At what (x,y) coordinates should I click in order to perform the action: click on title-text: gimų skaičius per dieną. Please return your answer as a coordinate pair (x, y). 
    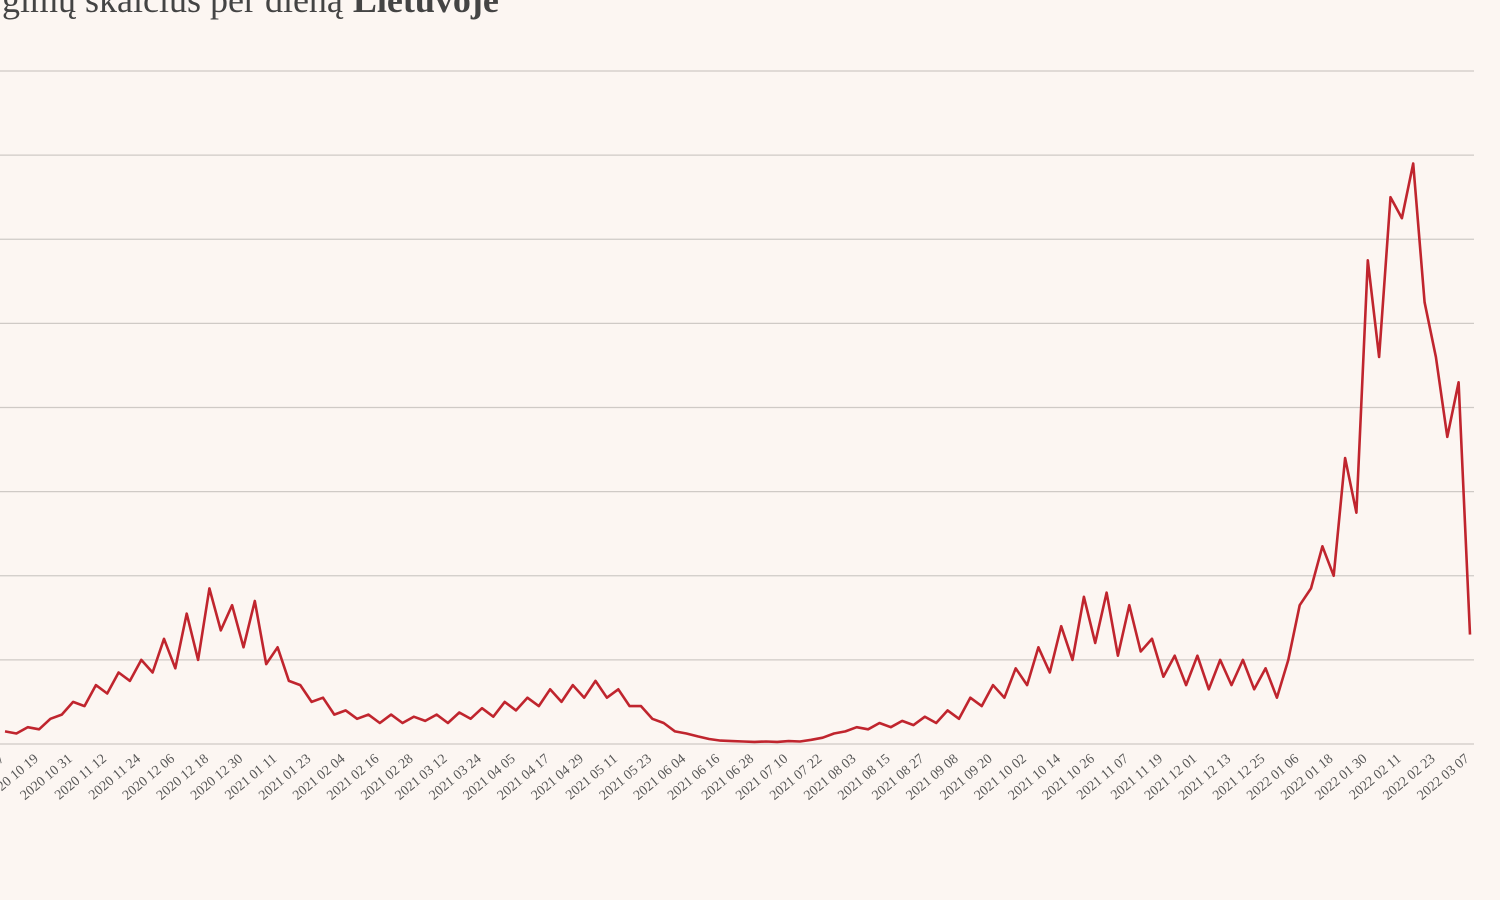
    Looking at the image, I should click on (173, 10).